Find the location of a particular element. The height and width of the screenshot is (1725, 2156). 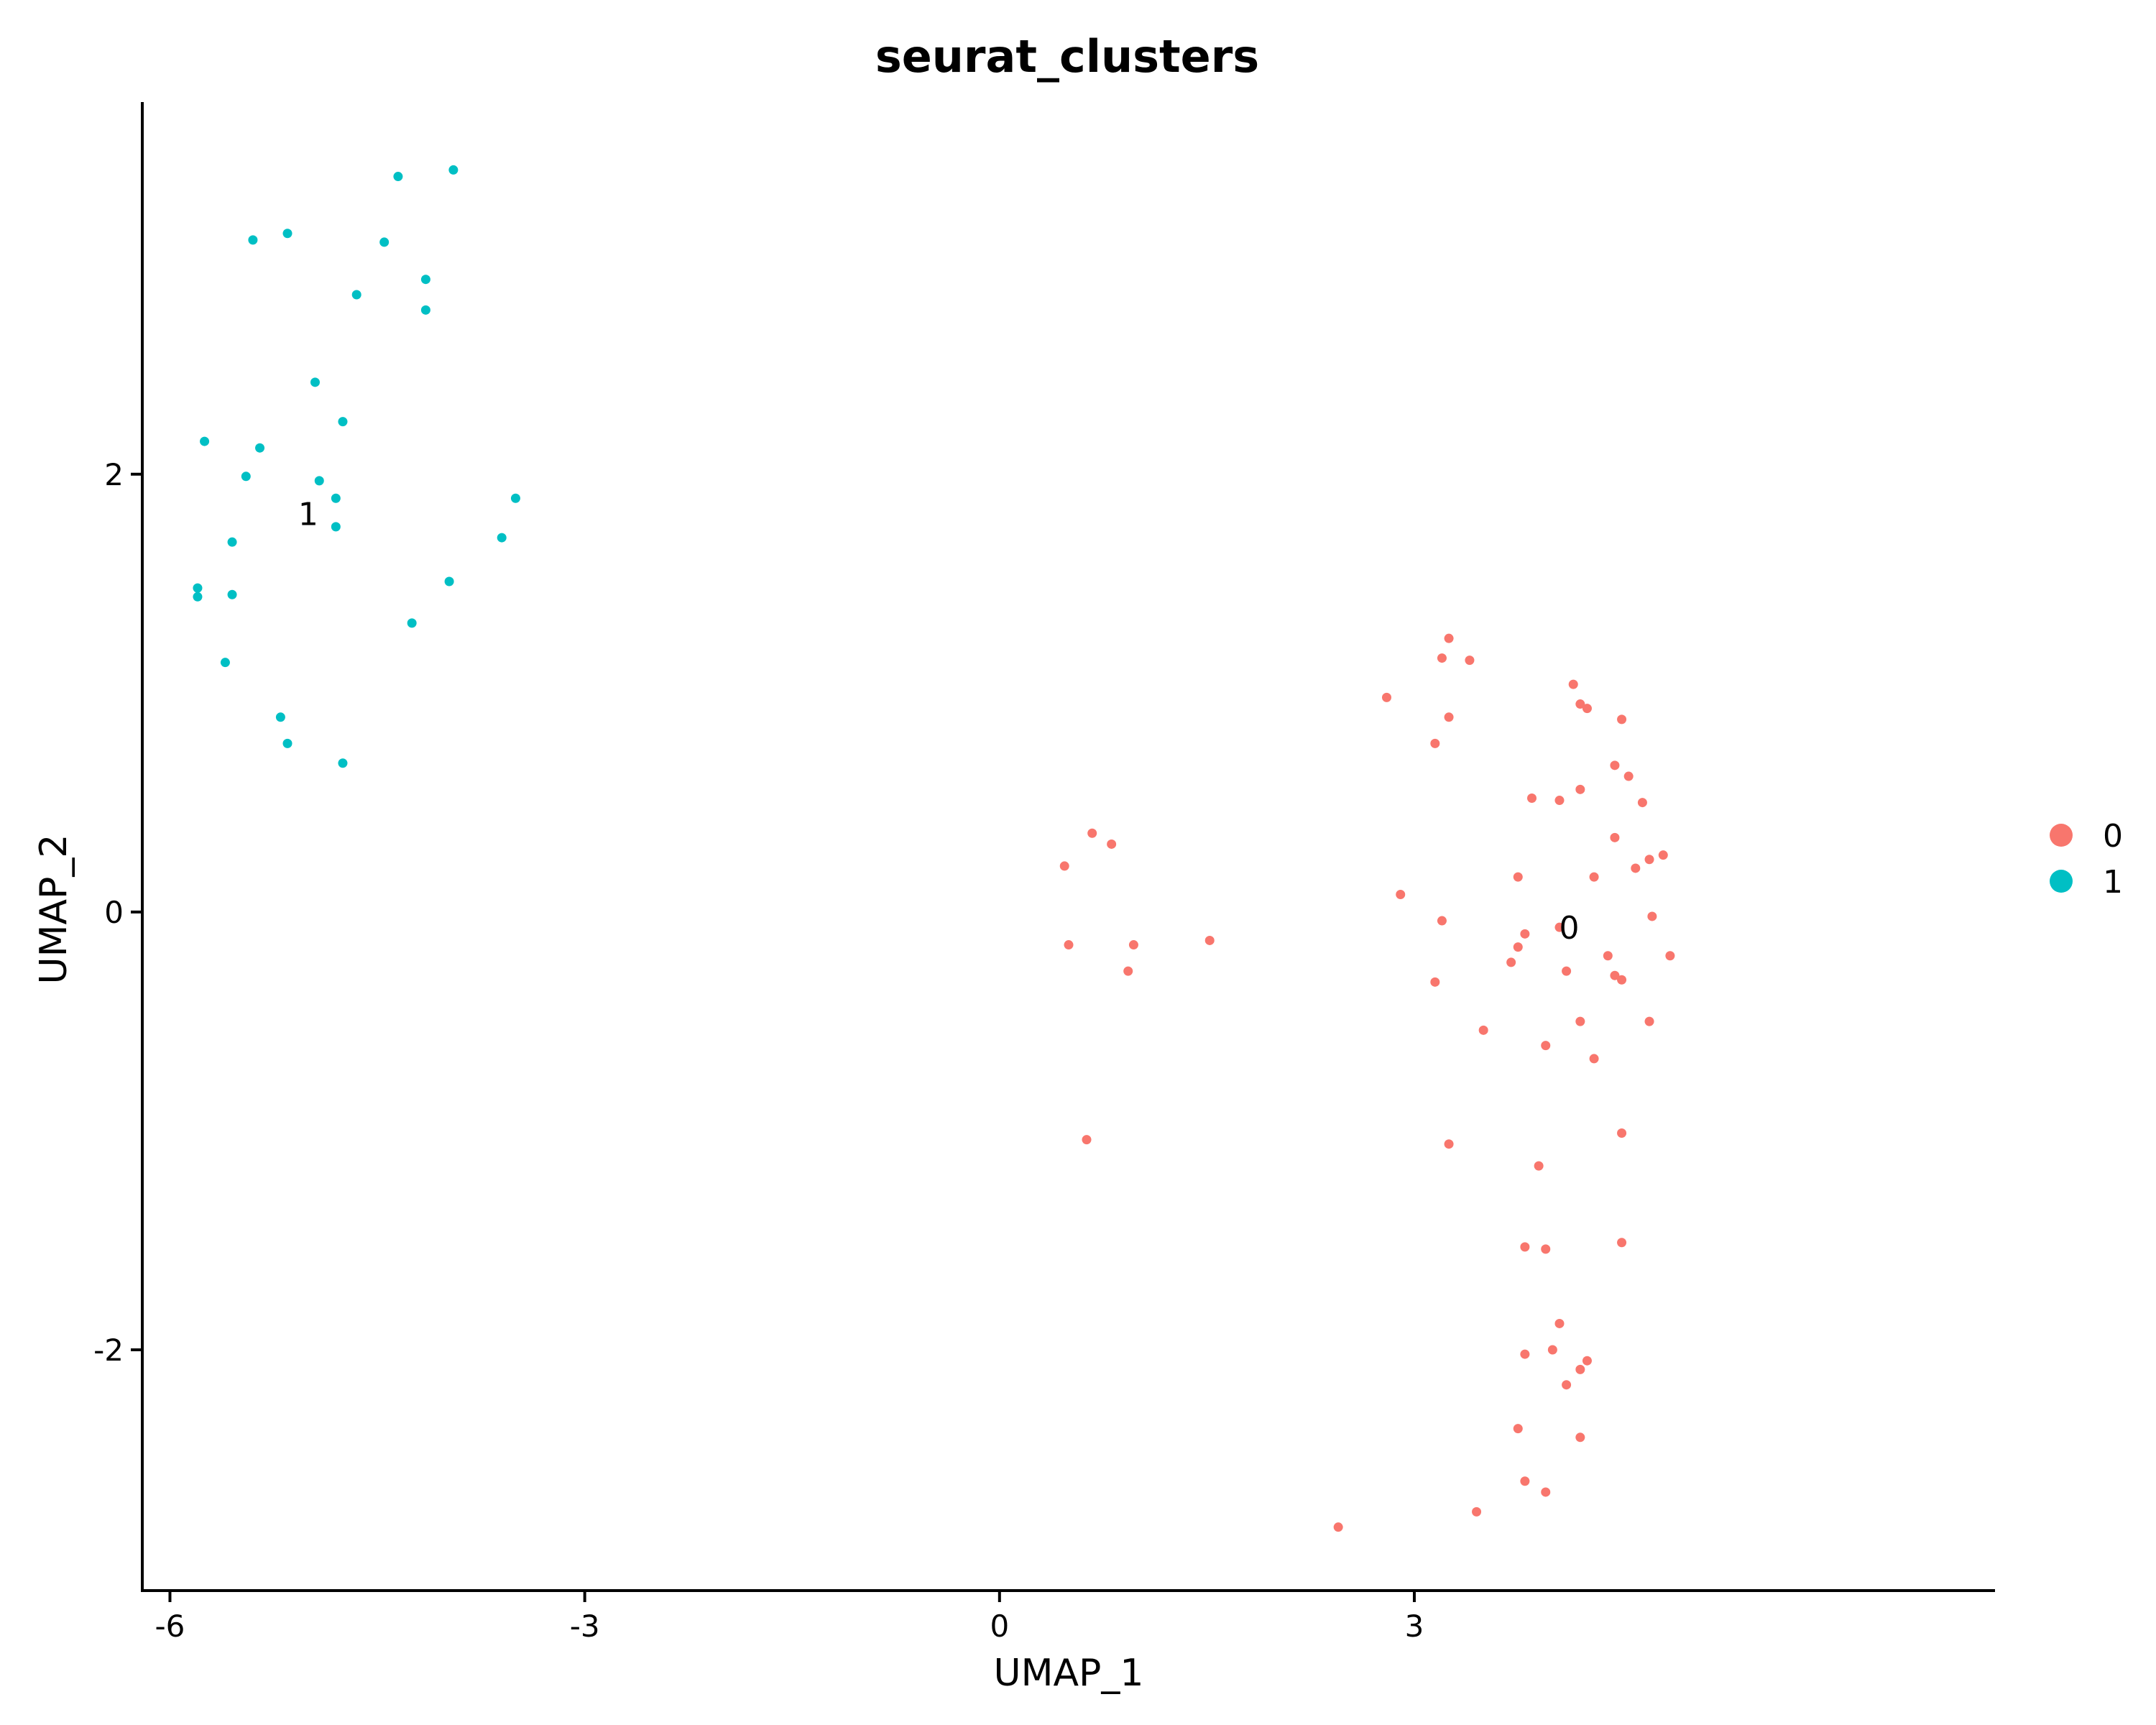

legend: 01 is located at coordinates (2086, 859).